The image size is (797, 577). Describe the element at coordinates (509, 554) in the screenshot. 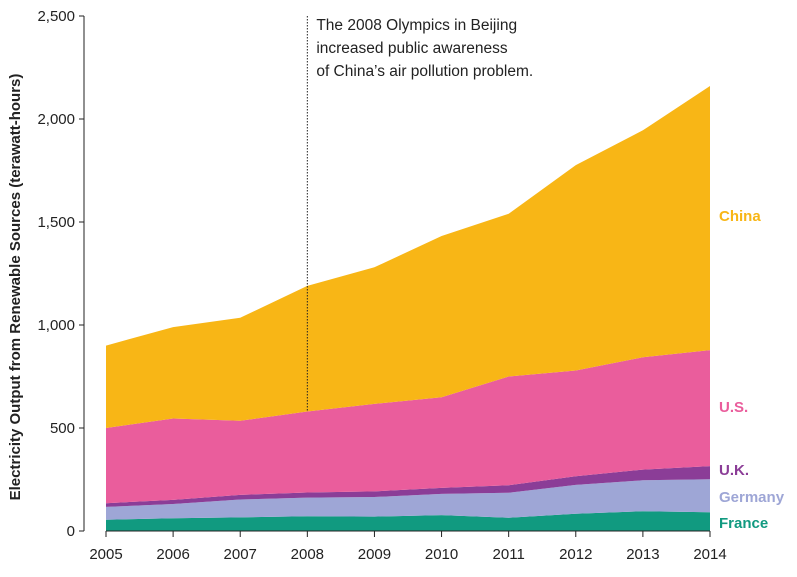

I see `x-tick-label: 2011` at that location.